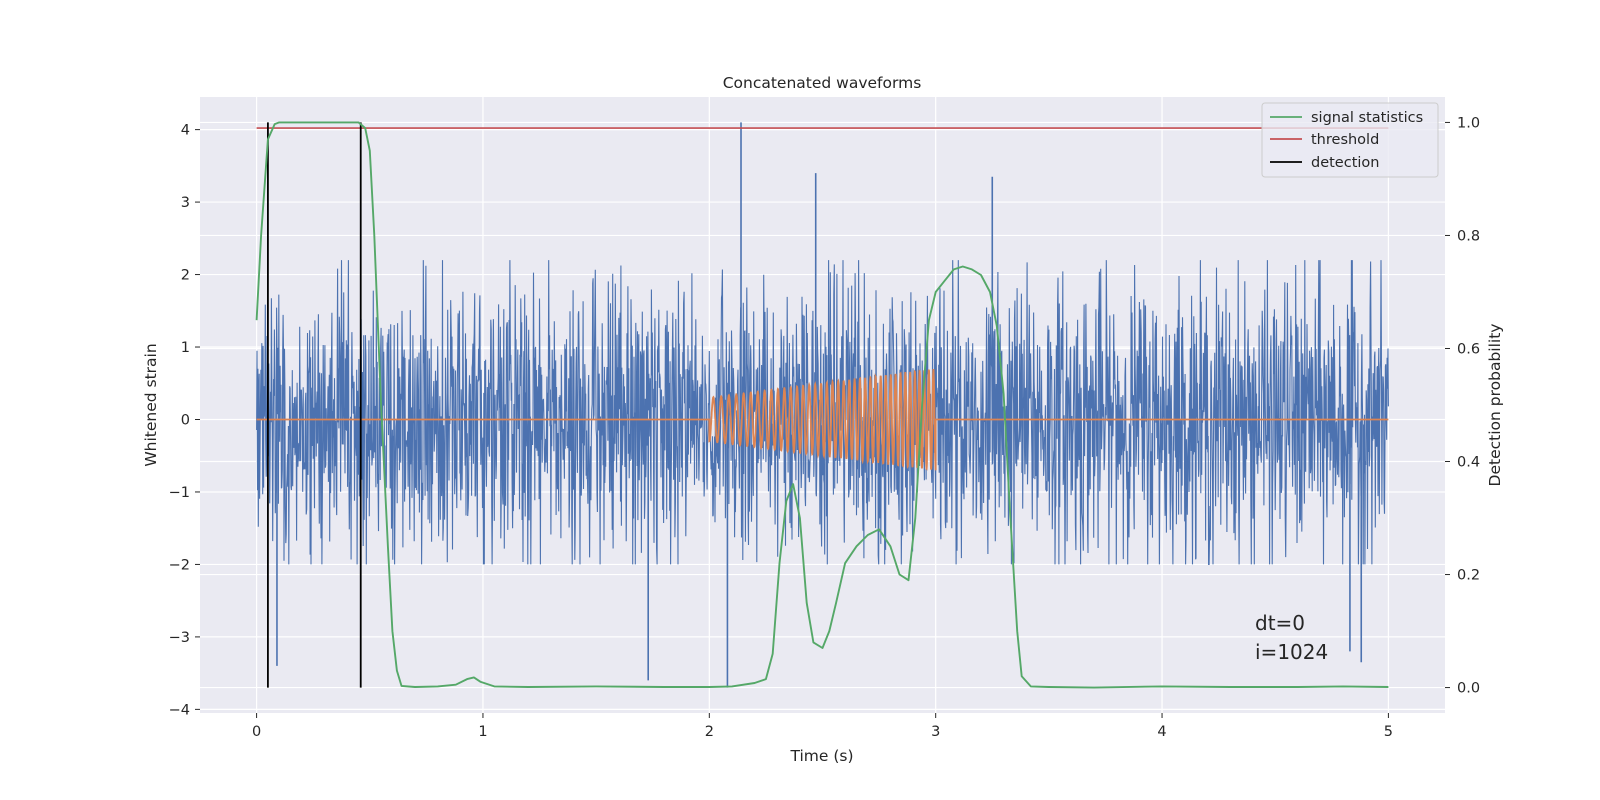 Image resolution: width=1600 pixels, height=800 pixels. I want to click on legend-label-signal-statistics: signal statistics, so click(1367, 118).